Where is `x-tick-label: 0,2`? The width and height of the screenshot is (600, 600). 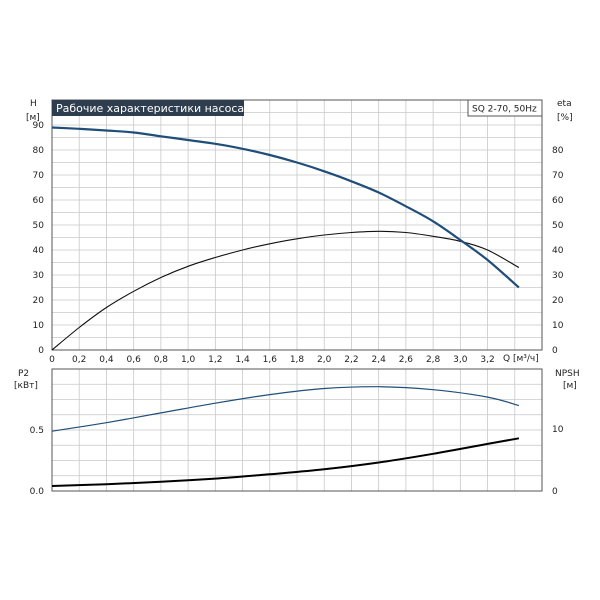 x-tick-label: 0,2 is located at coordinates (79, 360).